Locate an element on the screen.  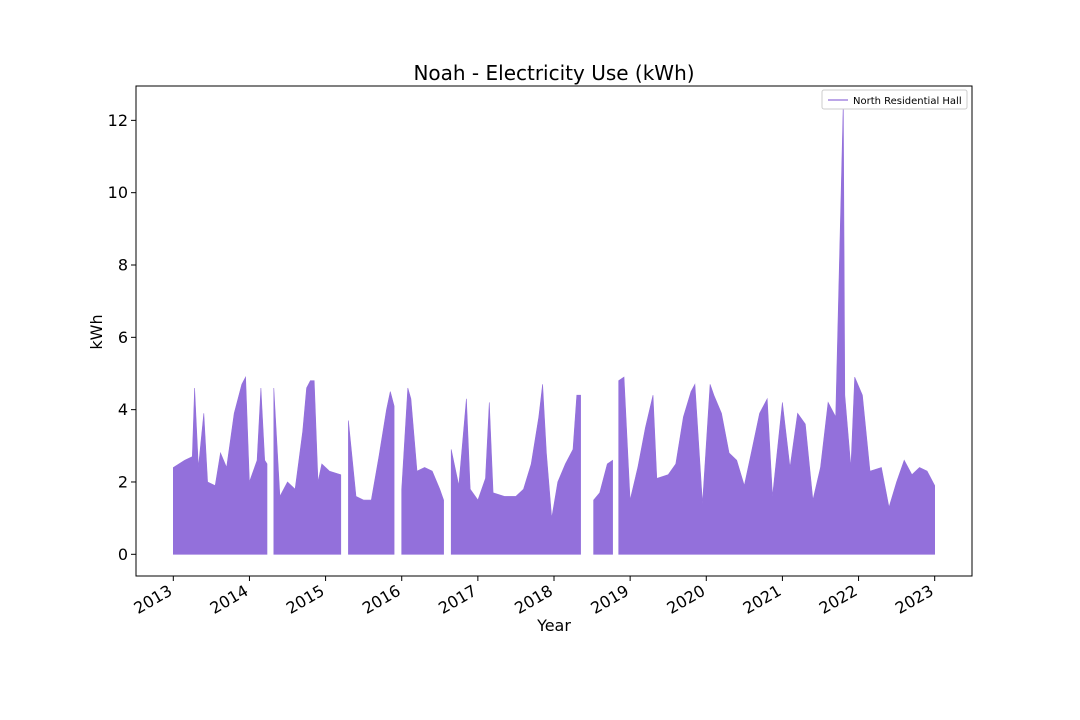
y-tick-label: 0 is located at coordinates (123, 554).